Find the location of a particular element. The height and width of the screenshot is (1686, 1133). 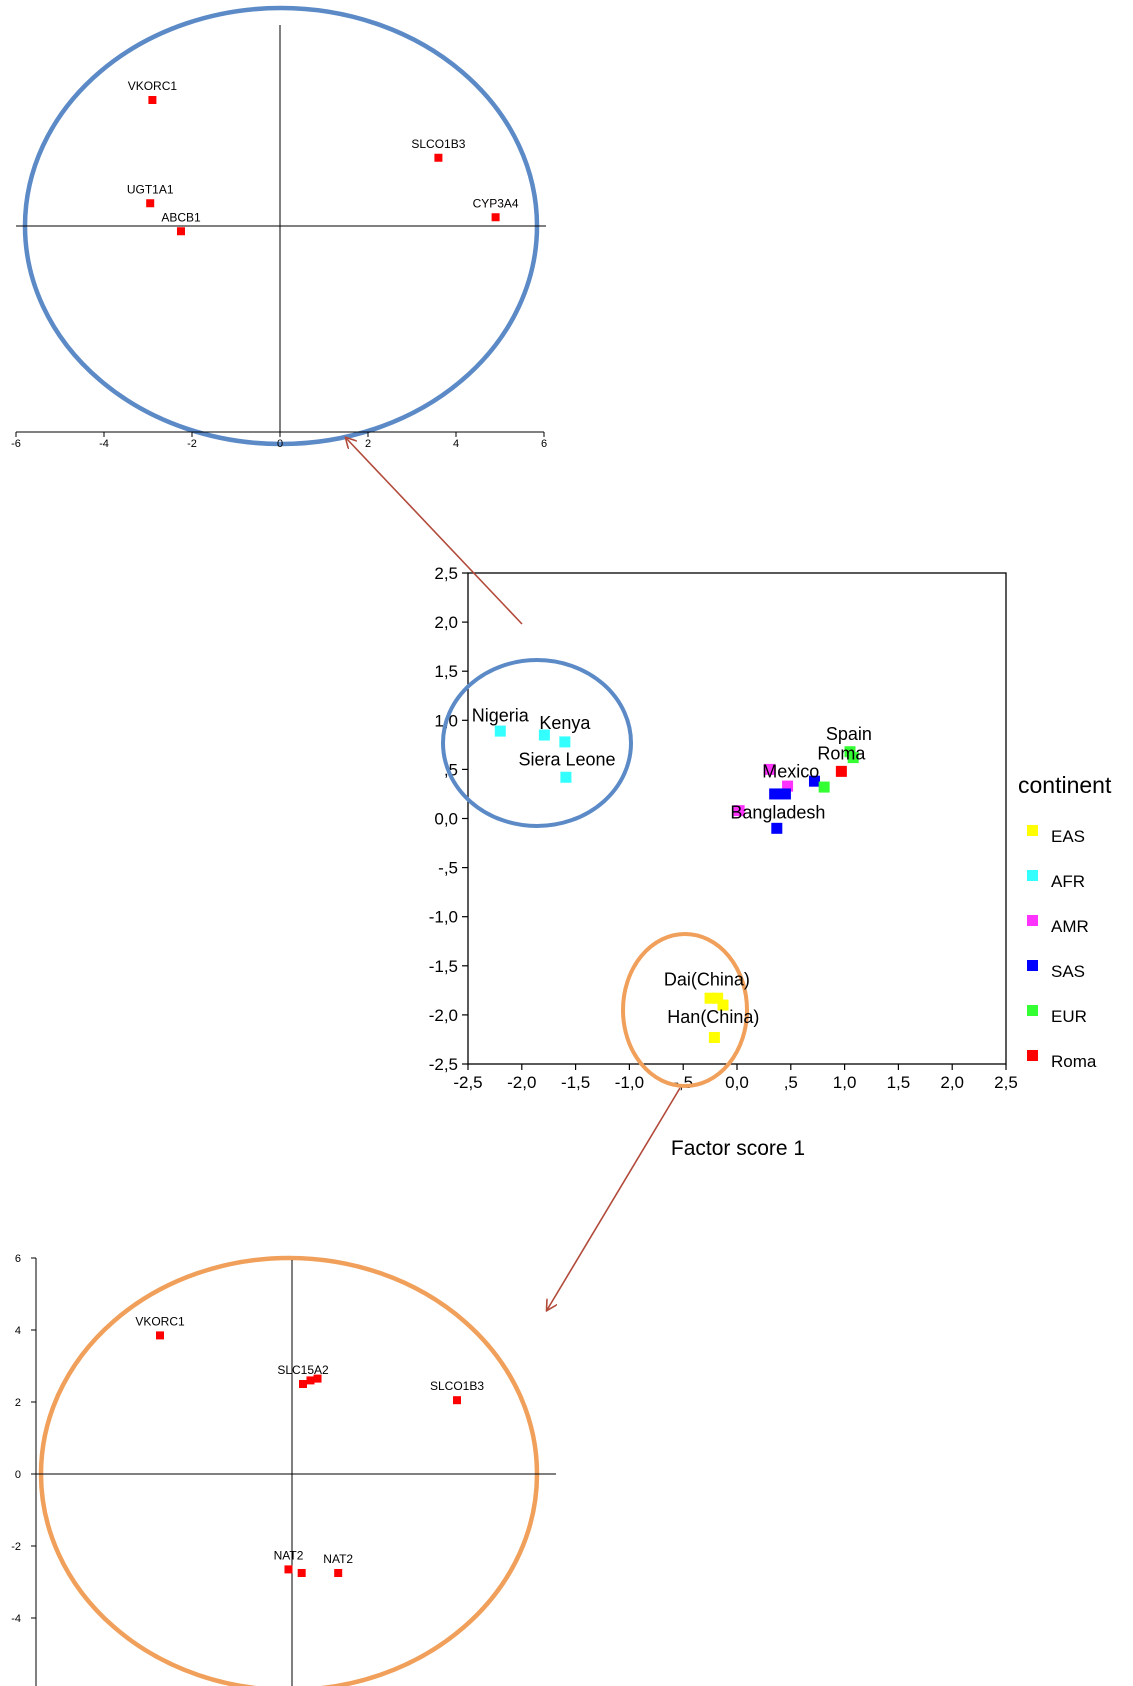

y-tick-label: -2,0 is located at coordinates (443, 1015).